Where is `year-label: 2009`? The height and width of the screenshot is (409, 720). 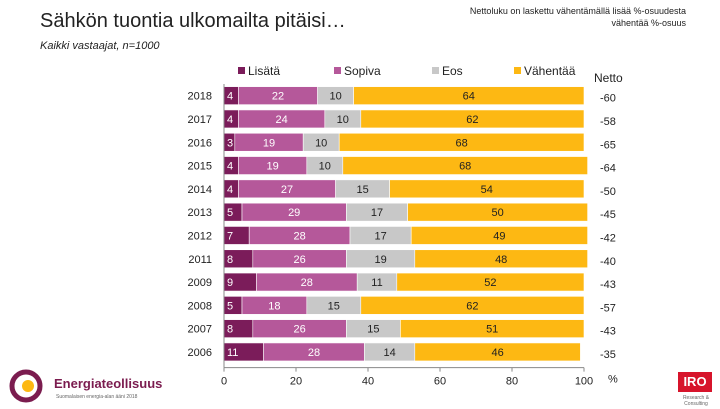 year-label: 2009 is located at coordinates (200, 283).